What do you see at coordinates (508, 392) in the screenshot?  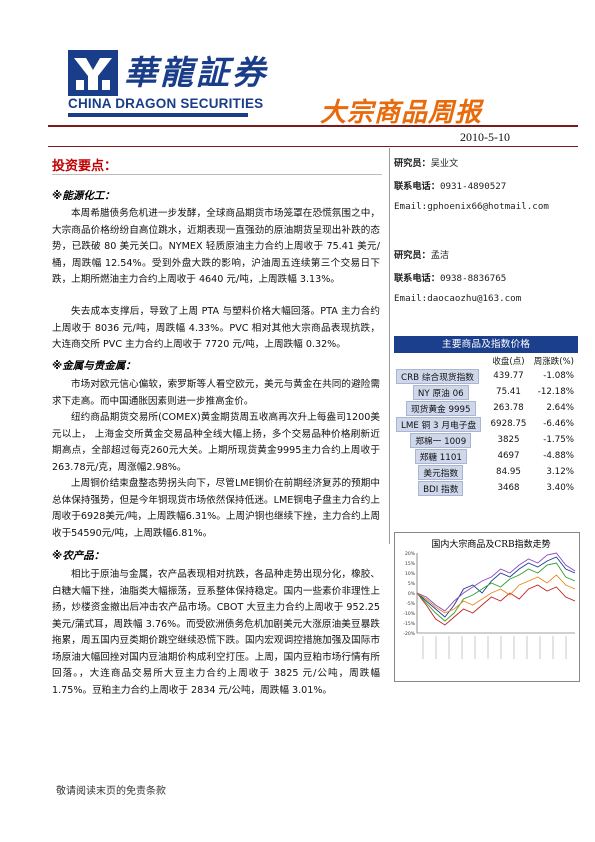 I see `row-close: 75.41` at bounding box center [508, 392].